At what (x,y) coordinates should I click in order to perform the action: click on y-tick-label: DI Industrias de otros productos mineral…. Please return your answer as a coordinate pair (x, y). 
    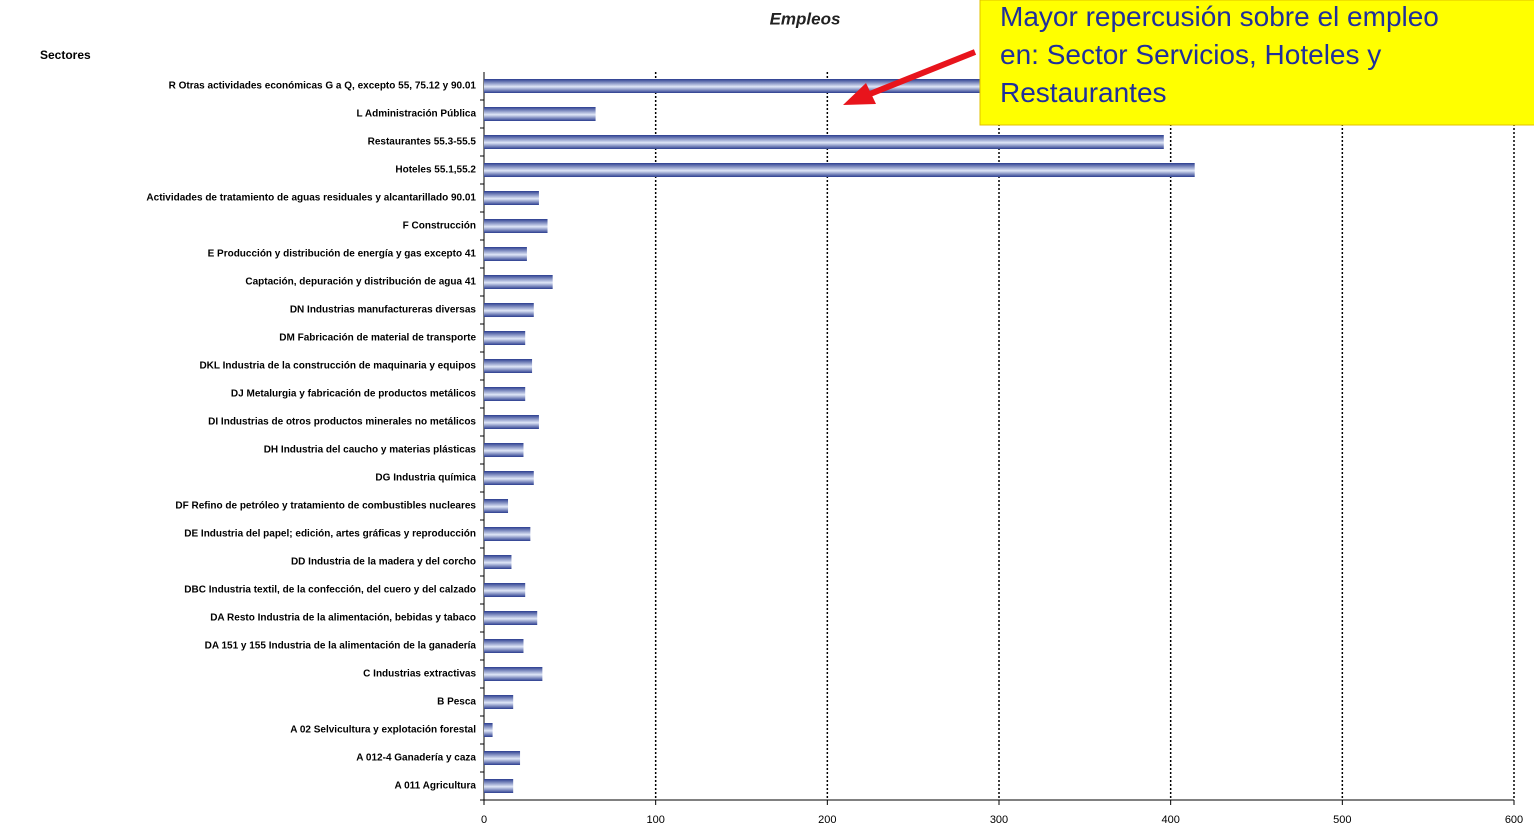
    Looking at the image, I should click on (342, 422).